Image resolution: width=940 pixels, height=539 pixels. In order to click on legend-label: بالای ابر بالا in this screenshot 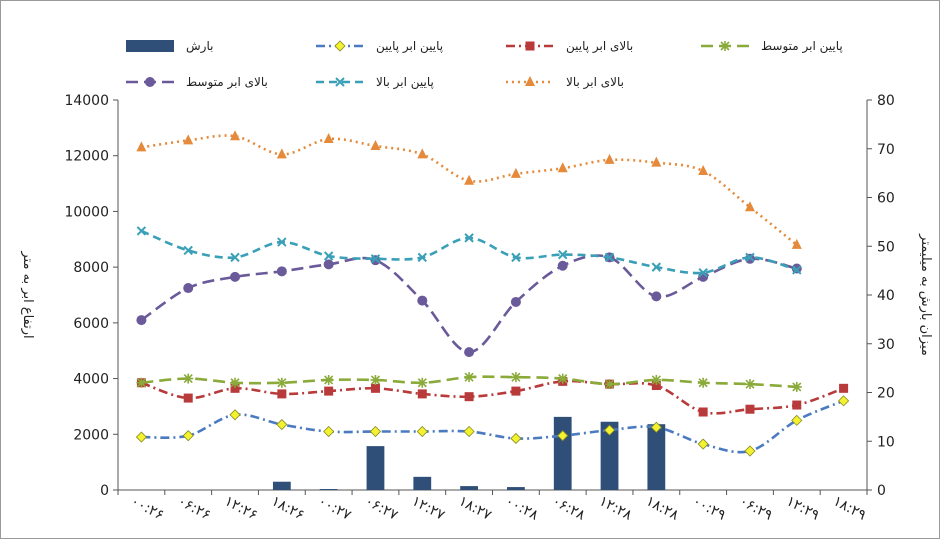, I will do `click(595, 82)`.